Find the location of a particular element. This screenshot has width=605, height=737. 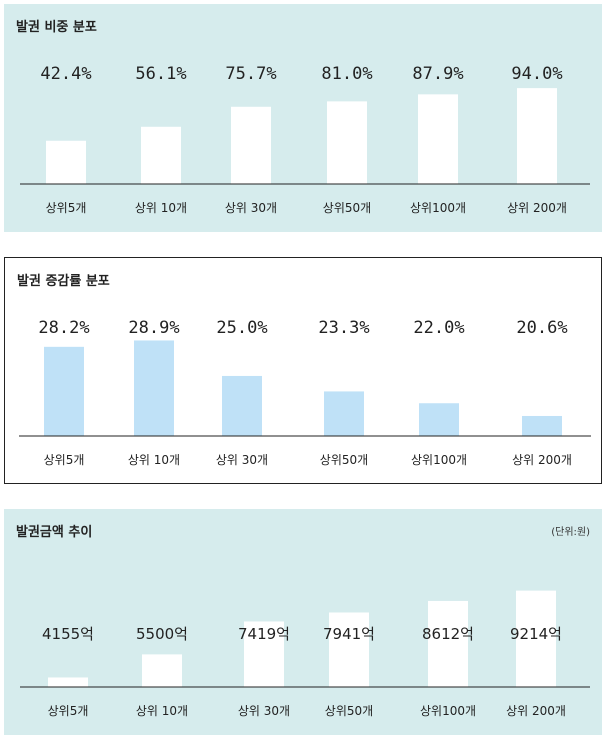

data-label: 25.0% is located at coordinates (241, 328).